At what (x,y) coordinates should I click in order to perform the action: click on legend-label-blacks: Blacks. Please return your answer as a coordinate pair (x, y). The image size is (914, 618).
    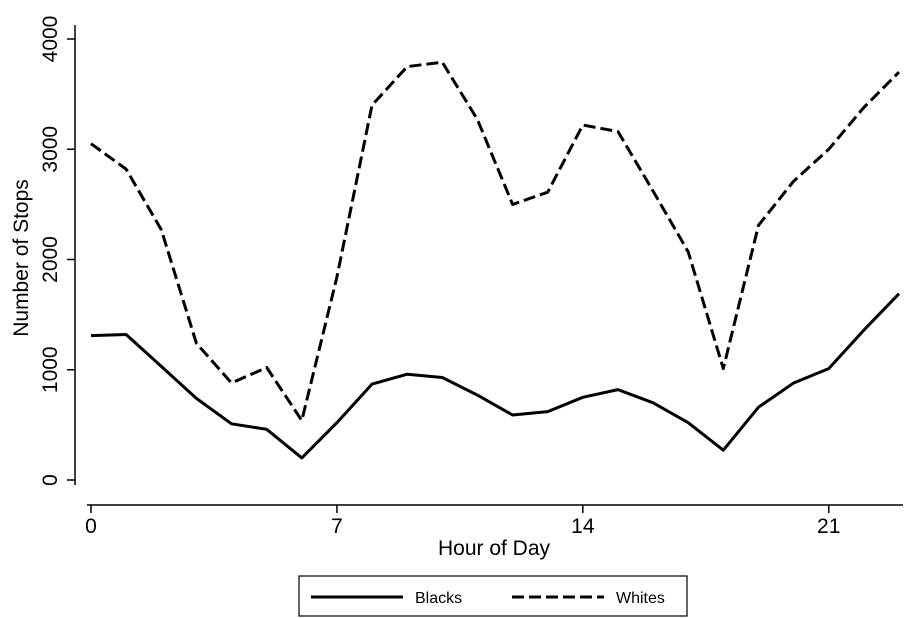
    Looking at the image, I should click on (438, 598).